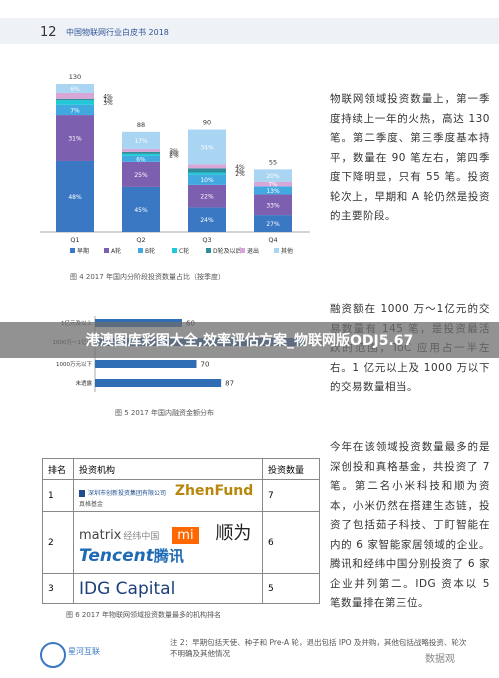  What do you see at coordinates (58, 495) in the screenshot?
I see `rank: 1` at bounding box center [58, 495].